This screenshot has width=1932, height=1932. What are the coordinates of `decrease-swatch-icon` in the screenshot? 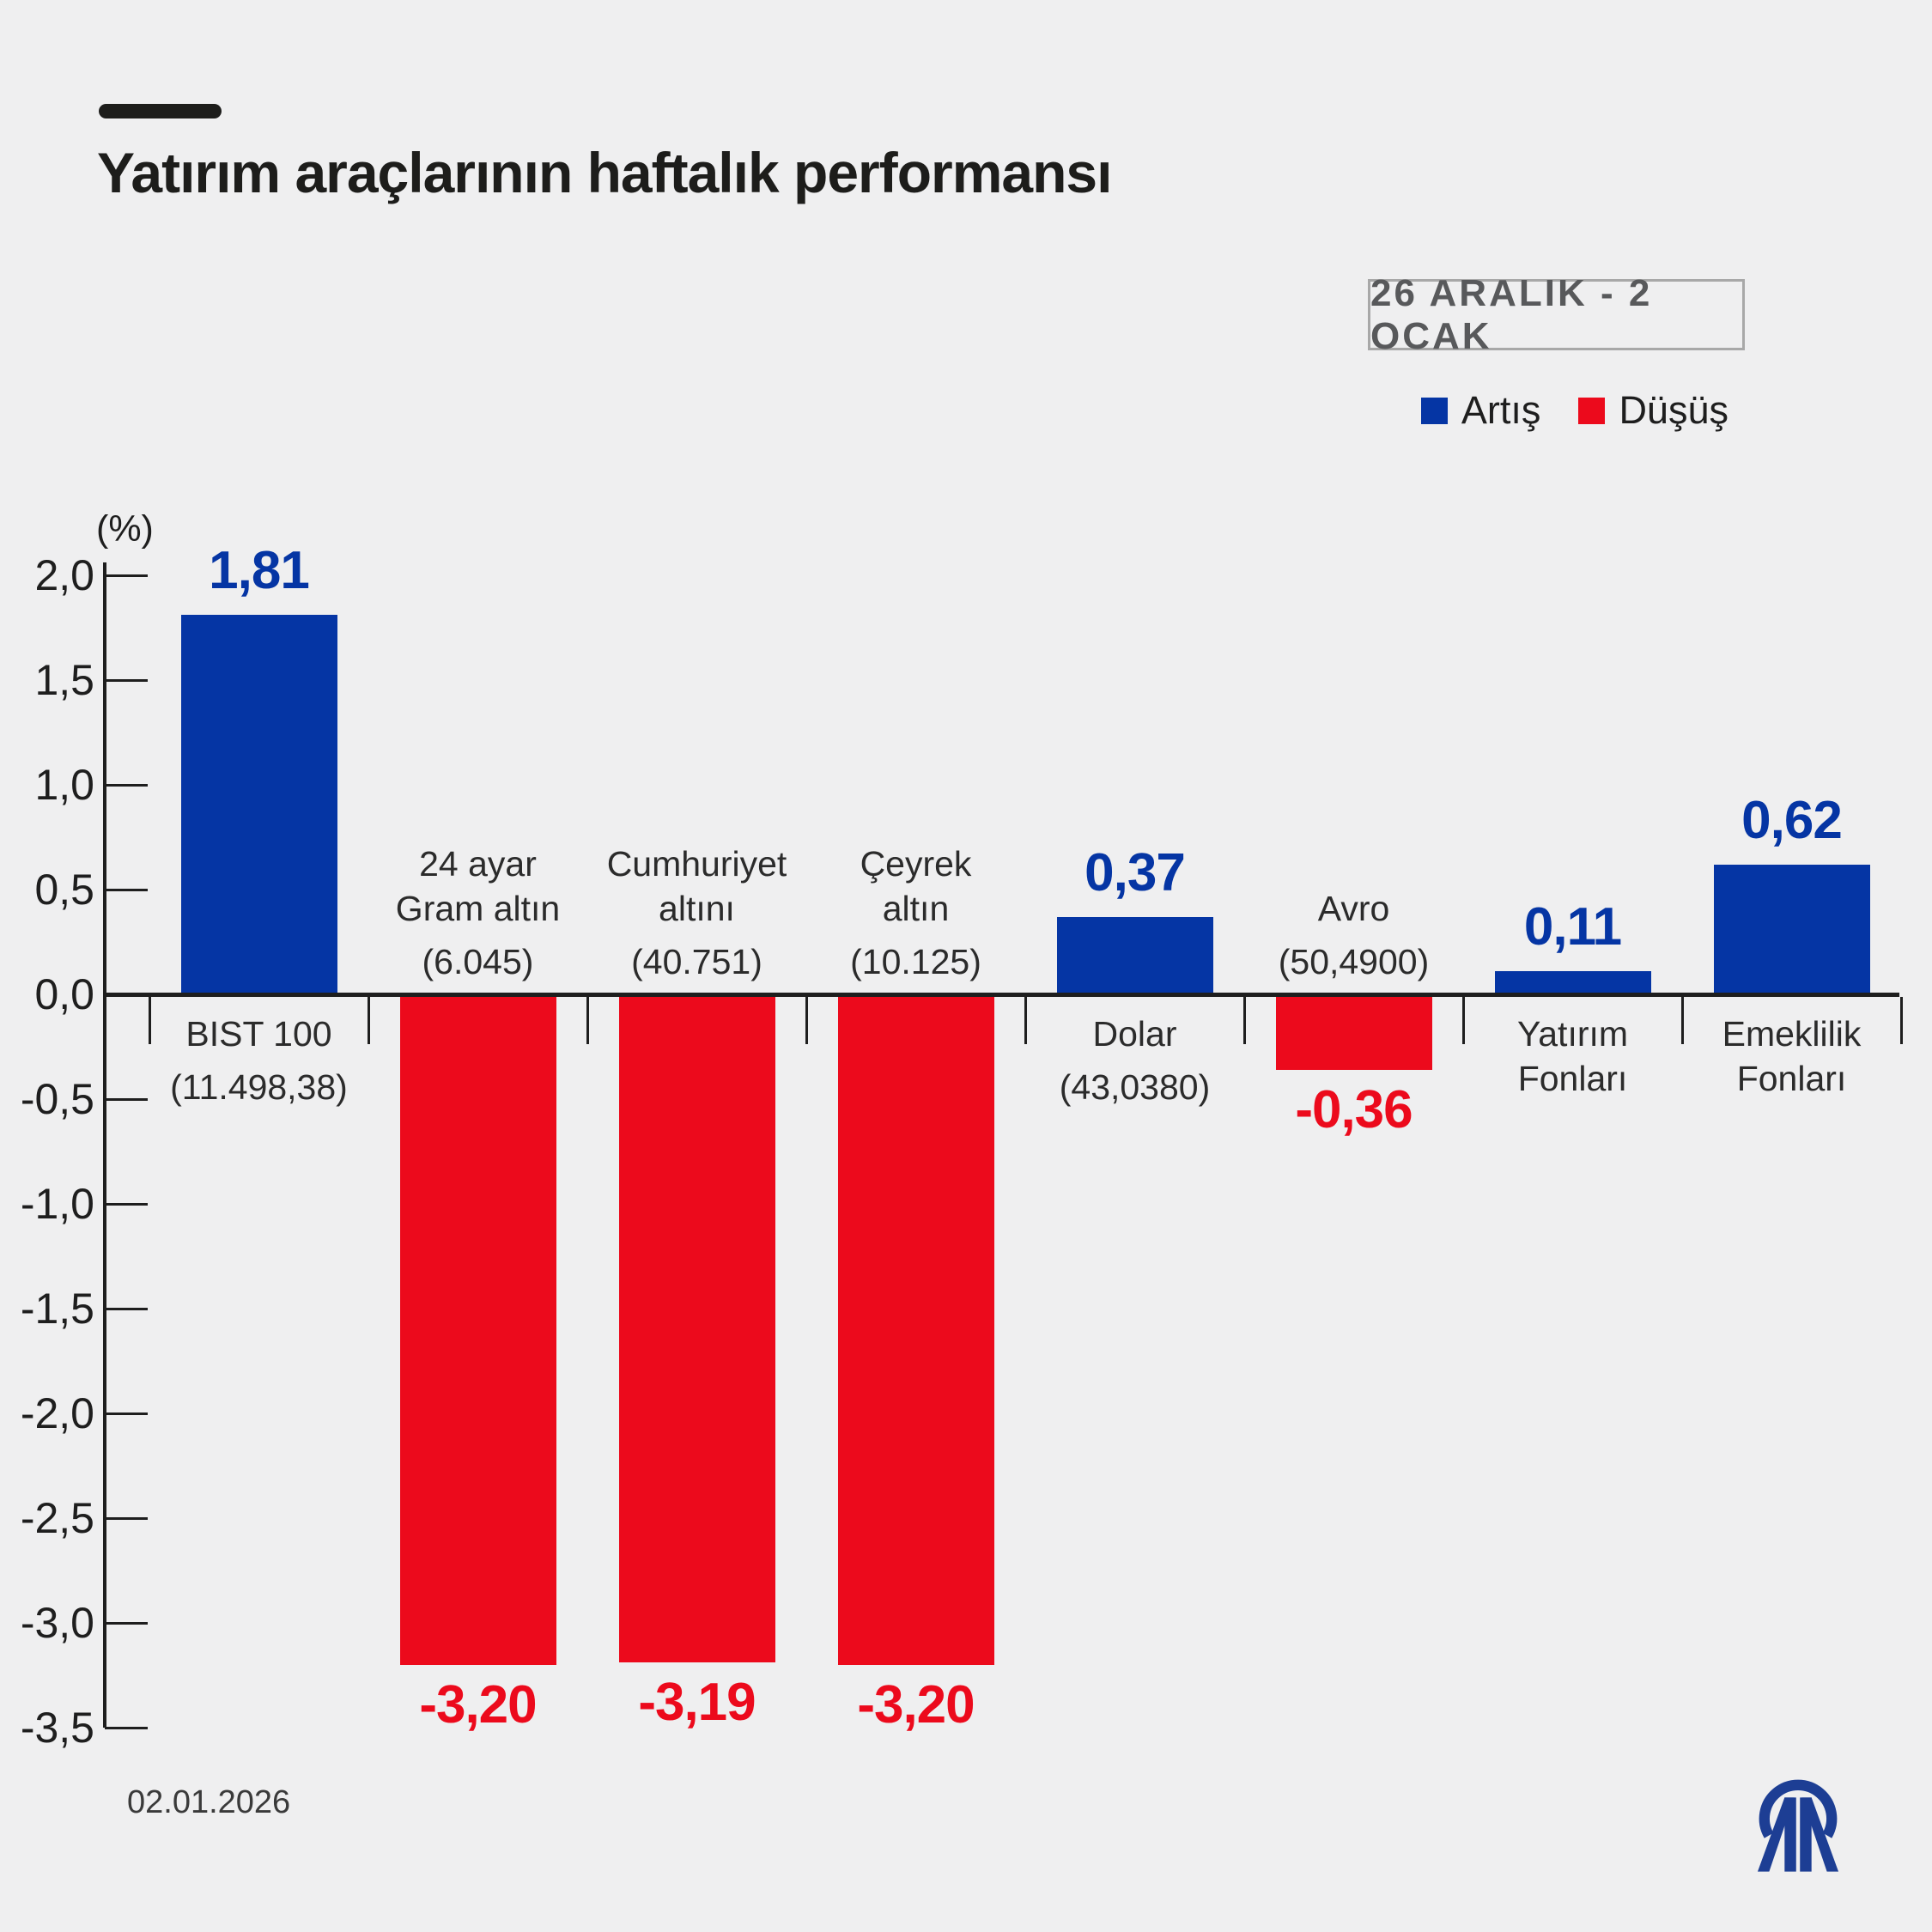 It's located at (1592, 410).